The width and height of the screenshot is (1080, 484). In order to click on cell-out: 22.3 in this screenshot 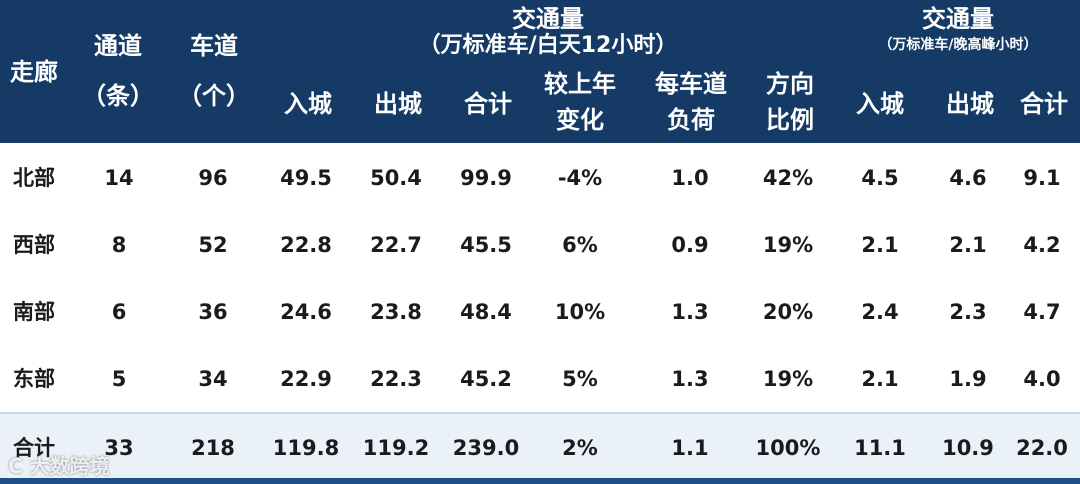, I will do `click(396, 379)`.